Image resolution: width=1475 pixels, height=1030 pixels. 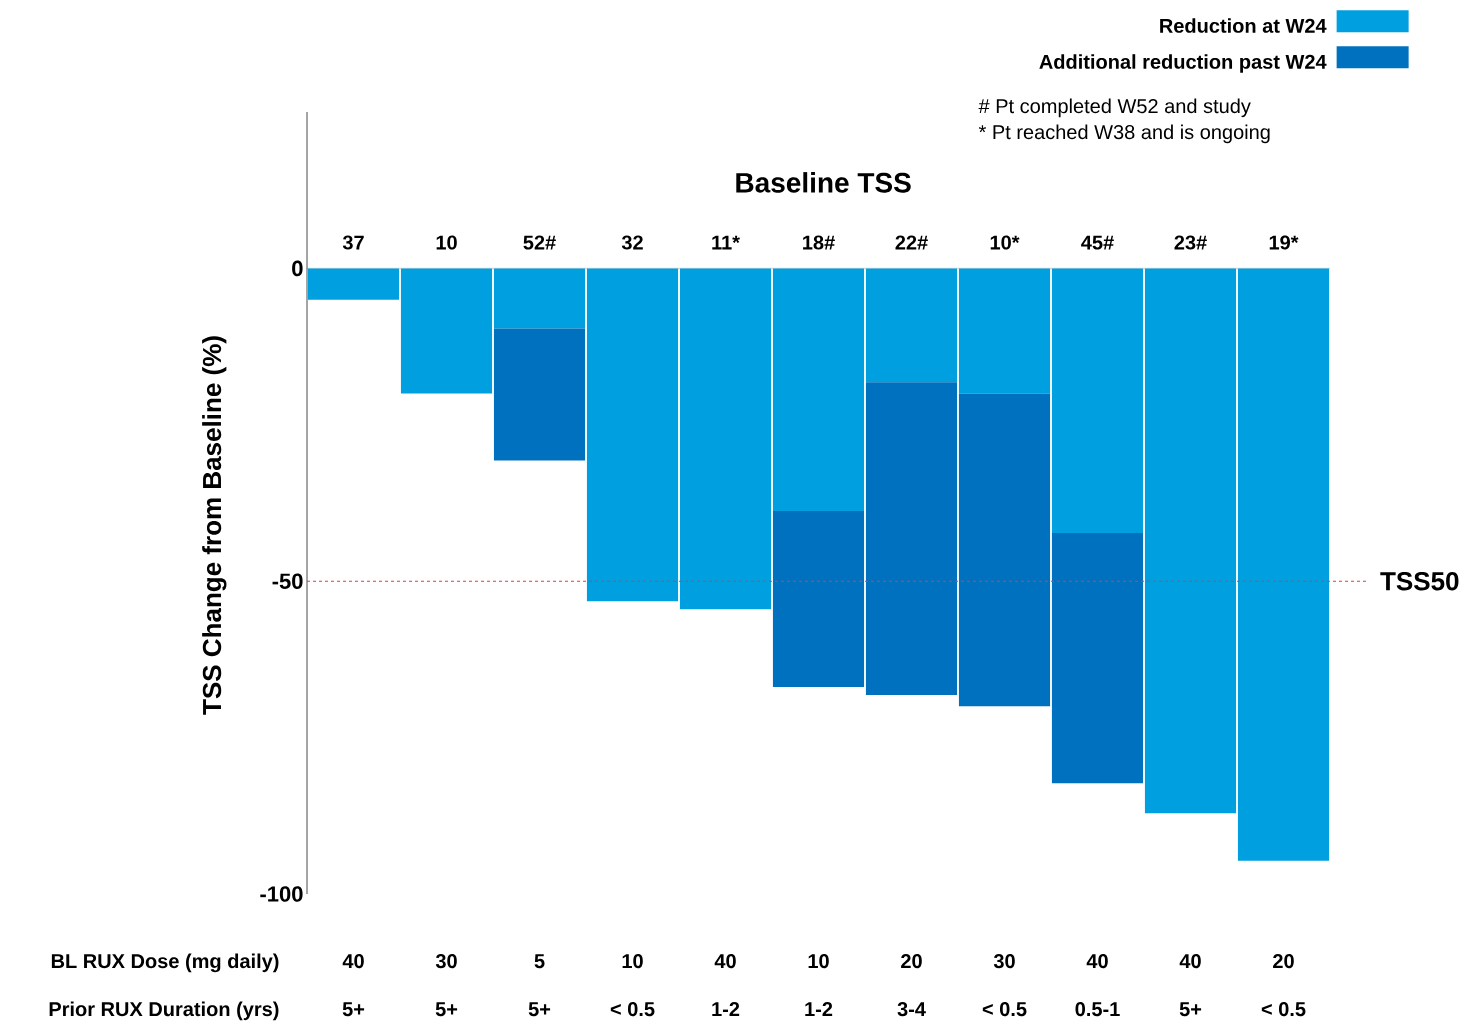 What do you see at coordinates (165, 963) in the screenshot?
I see `text: BL RUX Dose (mg daily)` at bounding box center [165, 963].